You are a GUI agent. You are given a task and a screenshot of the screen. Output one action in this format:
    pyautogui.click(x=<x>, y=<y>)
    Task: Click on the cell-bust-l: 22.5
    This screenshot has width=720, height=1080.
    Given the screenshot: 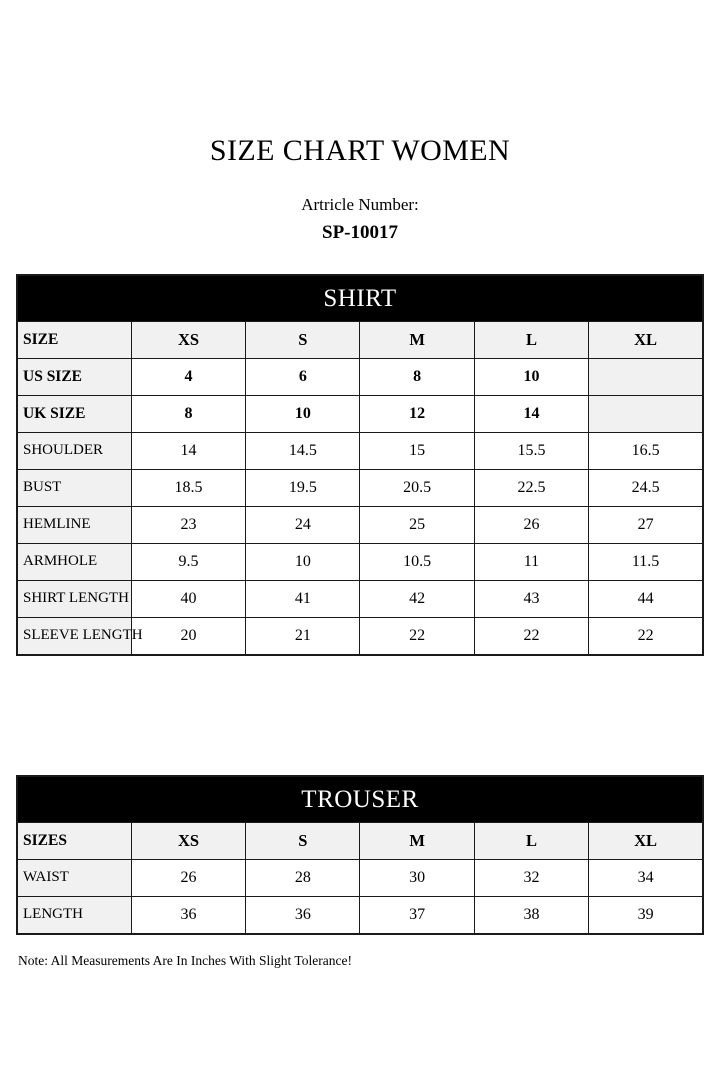 What is the action you would take?
    pyautogui.click(x=531, y=487)
    